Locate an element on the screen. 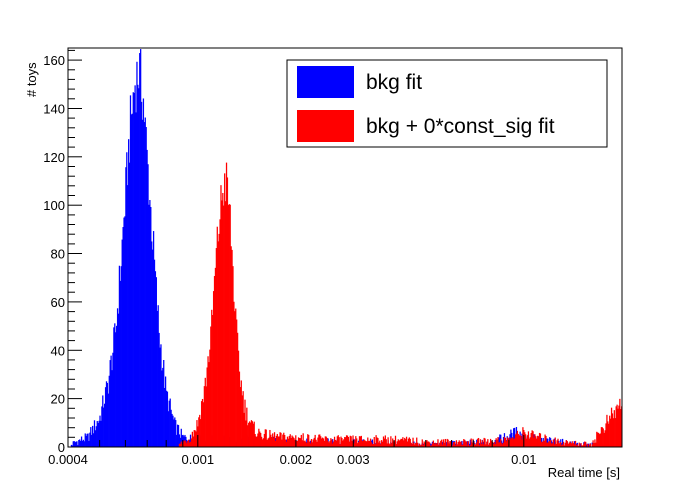 The width and height of the screenshot is (690, 497). x-tick-label: 0.002 is located at coordinates (296, 459).